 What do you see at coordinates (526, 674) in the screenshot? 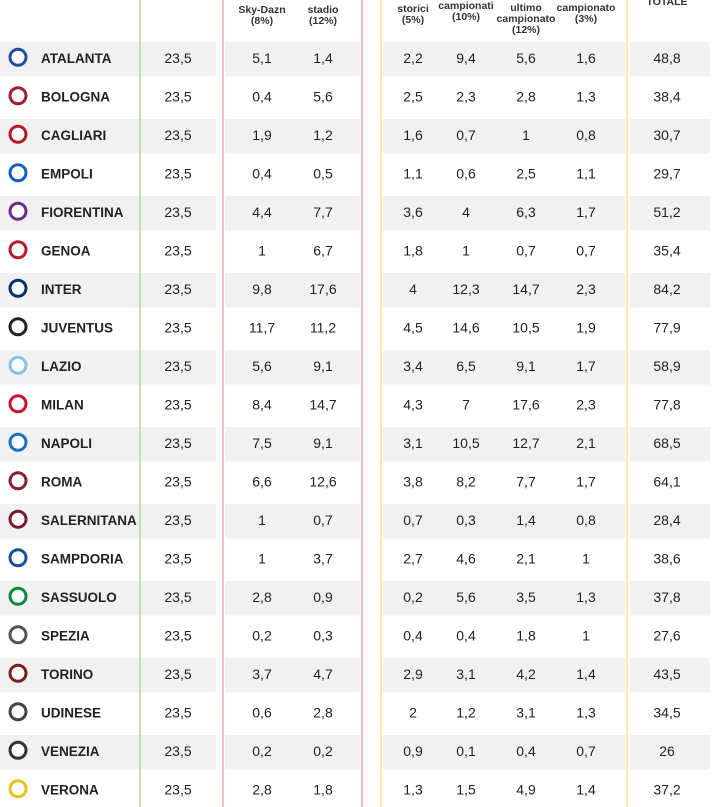
I see `cell-value: 4,2` at bounding box center [526, 674].